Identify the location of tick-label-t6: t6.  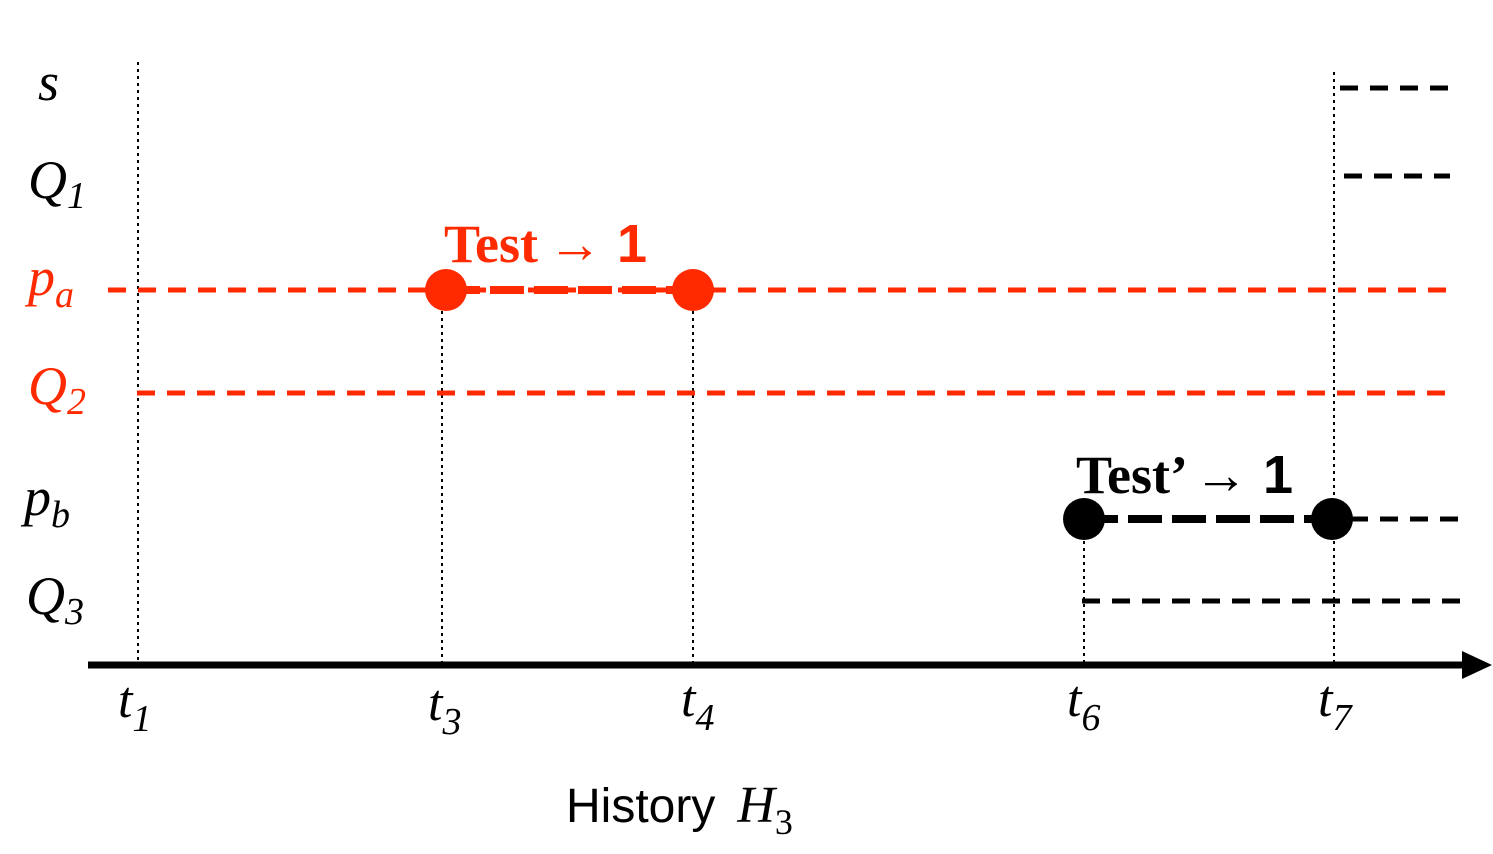
(1083, 705).